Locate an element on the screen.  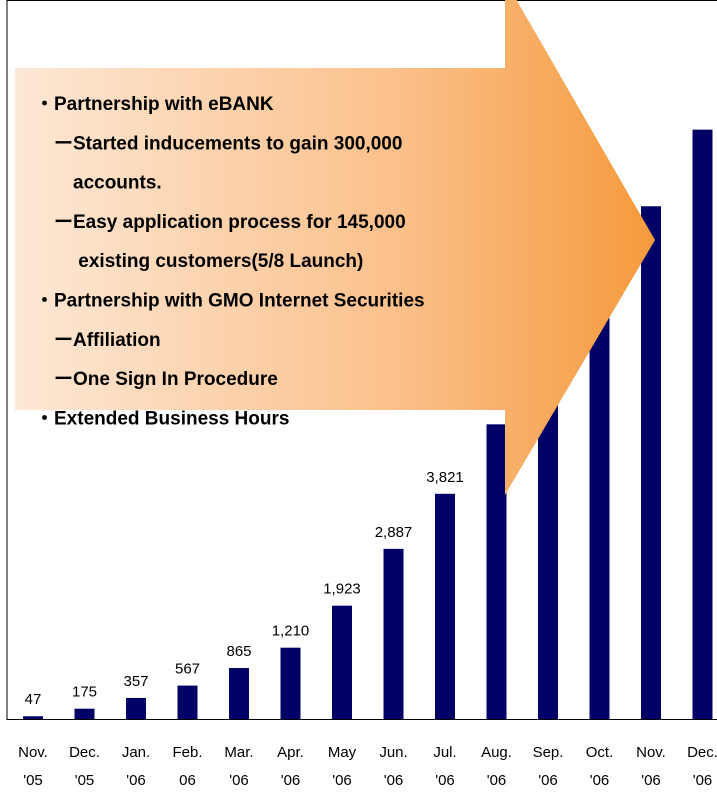
annotation-text: ーEasy application process for 145,000 is located at coordinates (220, 222).